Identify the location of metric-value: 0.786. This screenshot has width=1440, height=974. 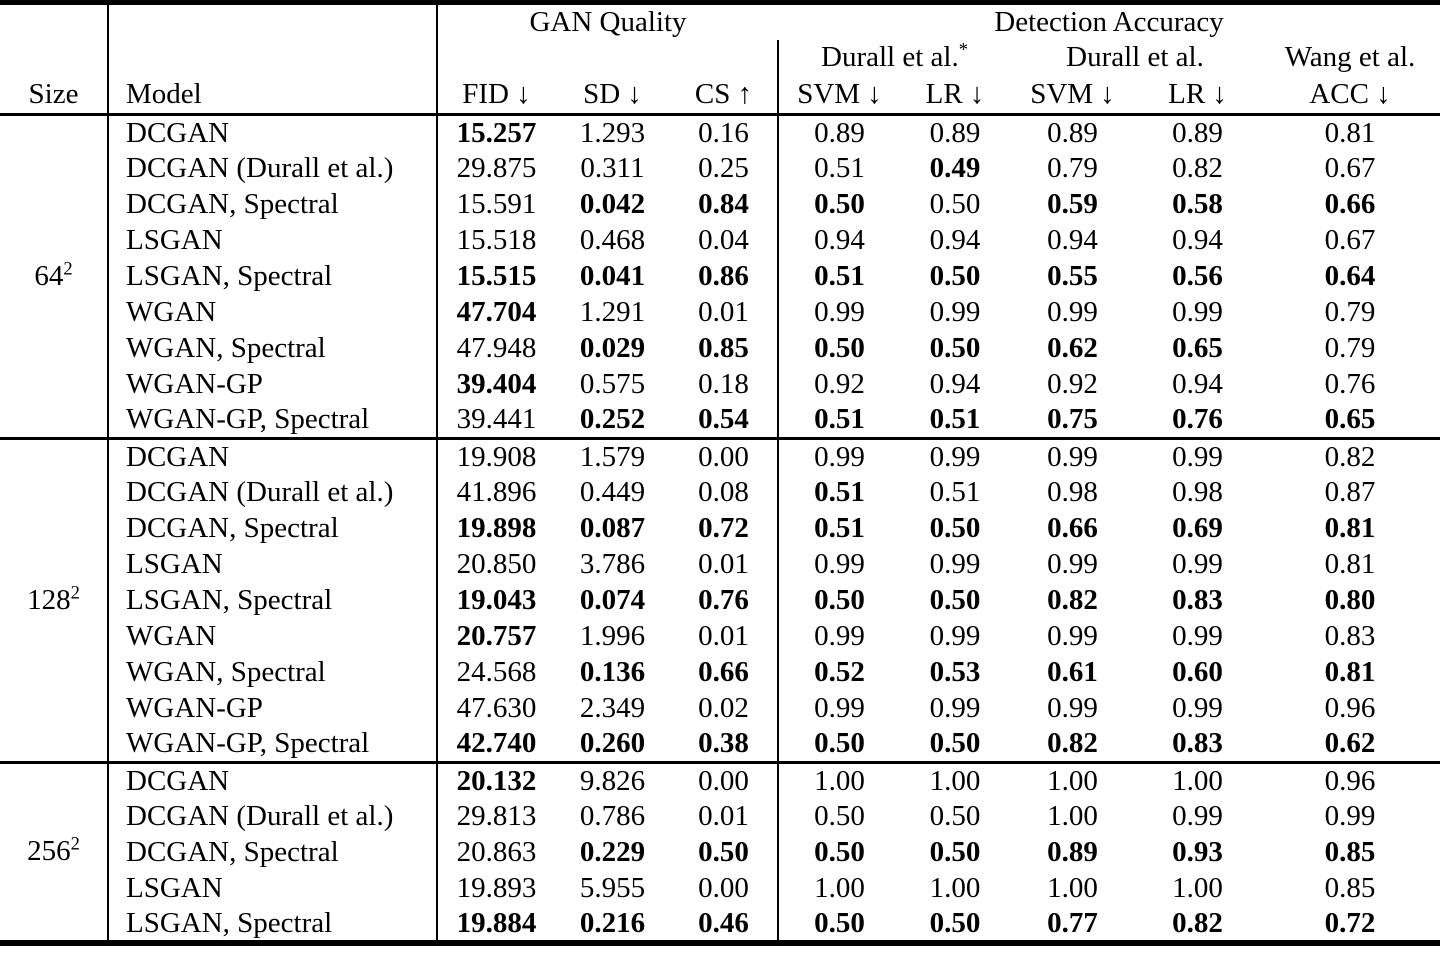
(612, 816).